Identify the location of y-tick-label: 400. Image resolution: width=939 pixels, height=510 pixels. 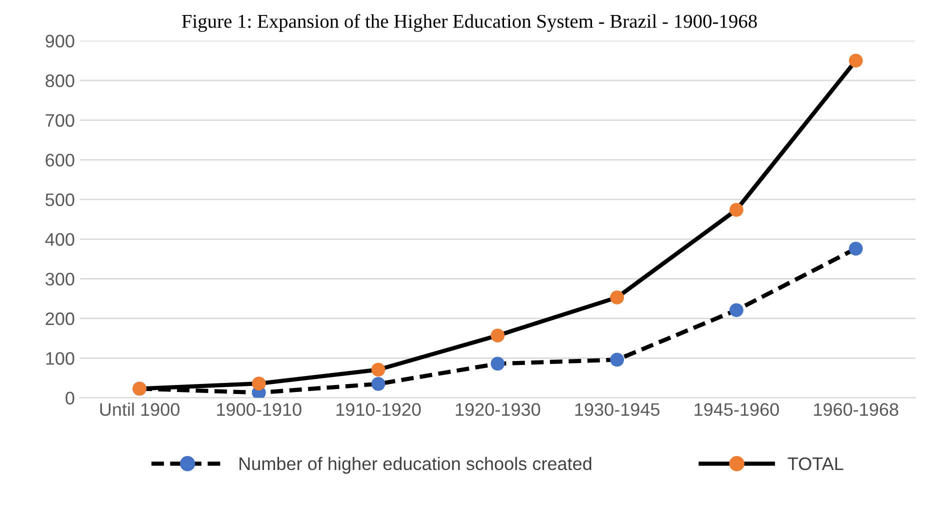
(59, 239).